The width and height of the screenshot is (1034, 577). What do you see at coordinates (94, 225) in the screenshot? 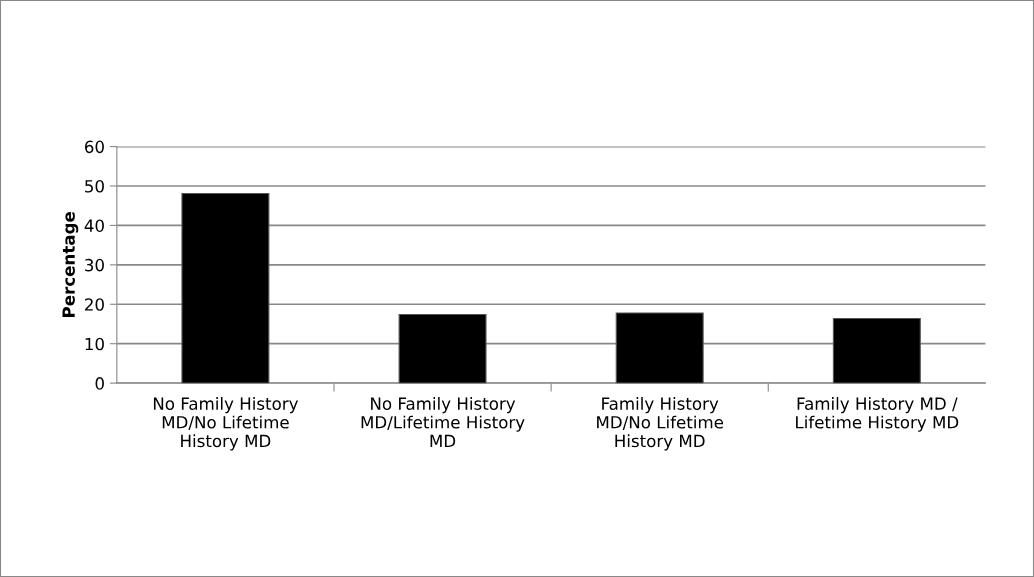
I see `y-tick-label: 40` at bounding box center [94, 225].